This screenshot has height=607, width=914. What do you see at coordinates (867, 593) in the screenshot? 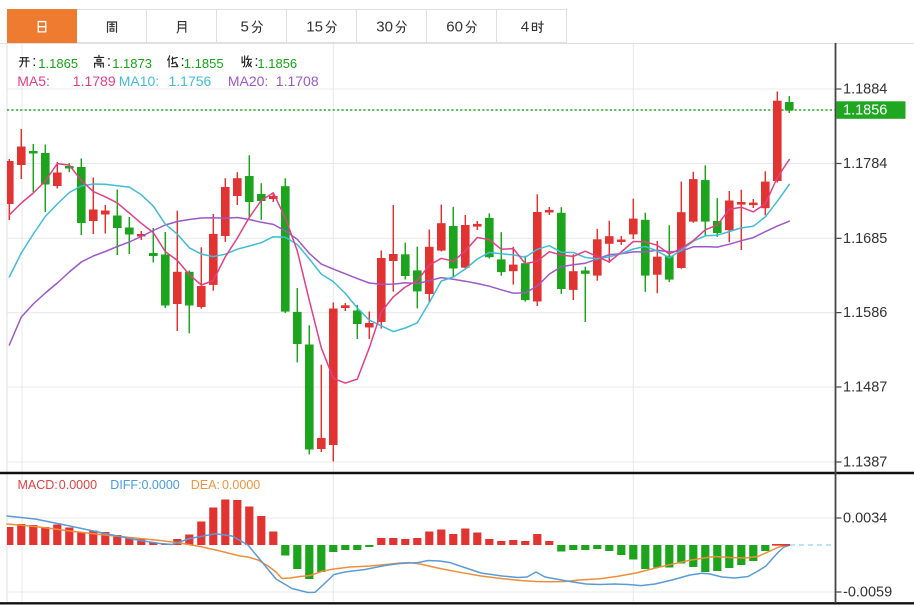
I see `svg-text: -0.0059` at bounding box center [867, 593].